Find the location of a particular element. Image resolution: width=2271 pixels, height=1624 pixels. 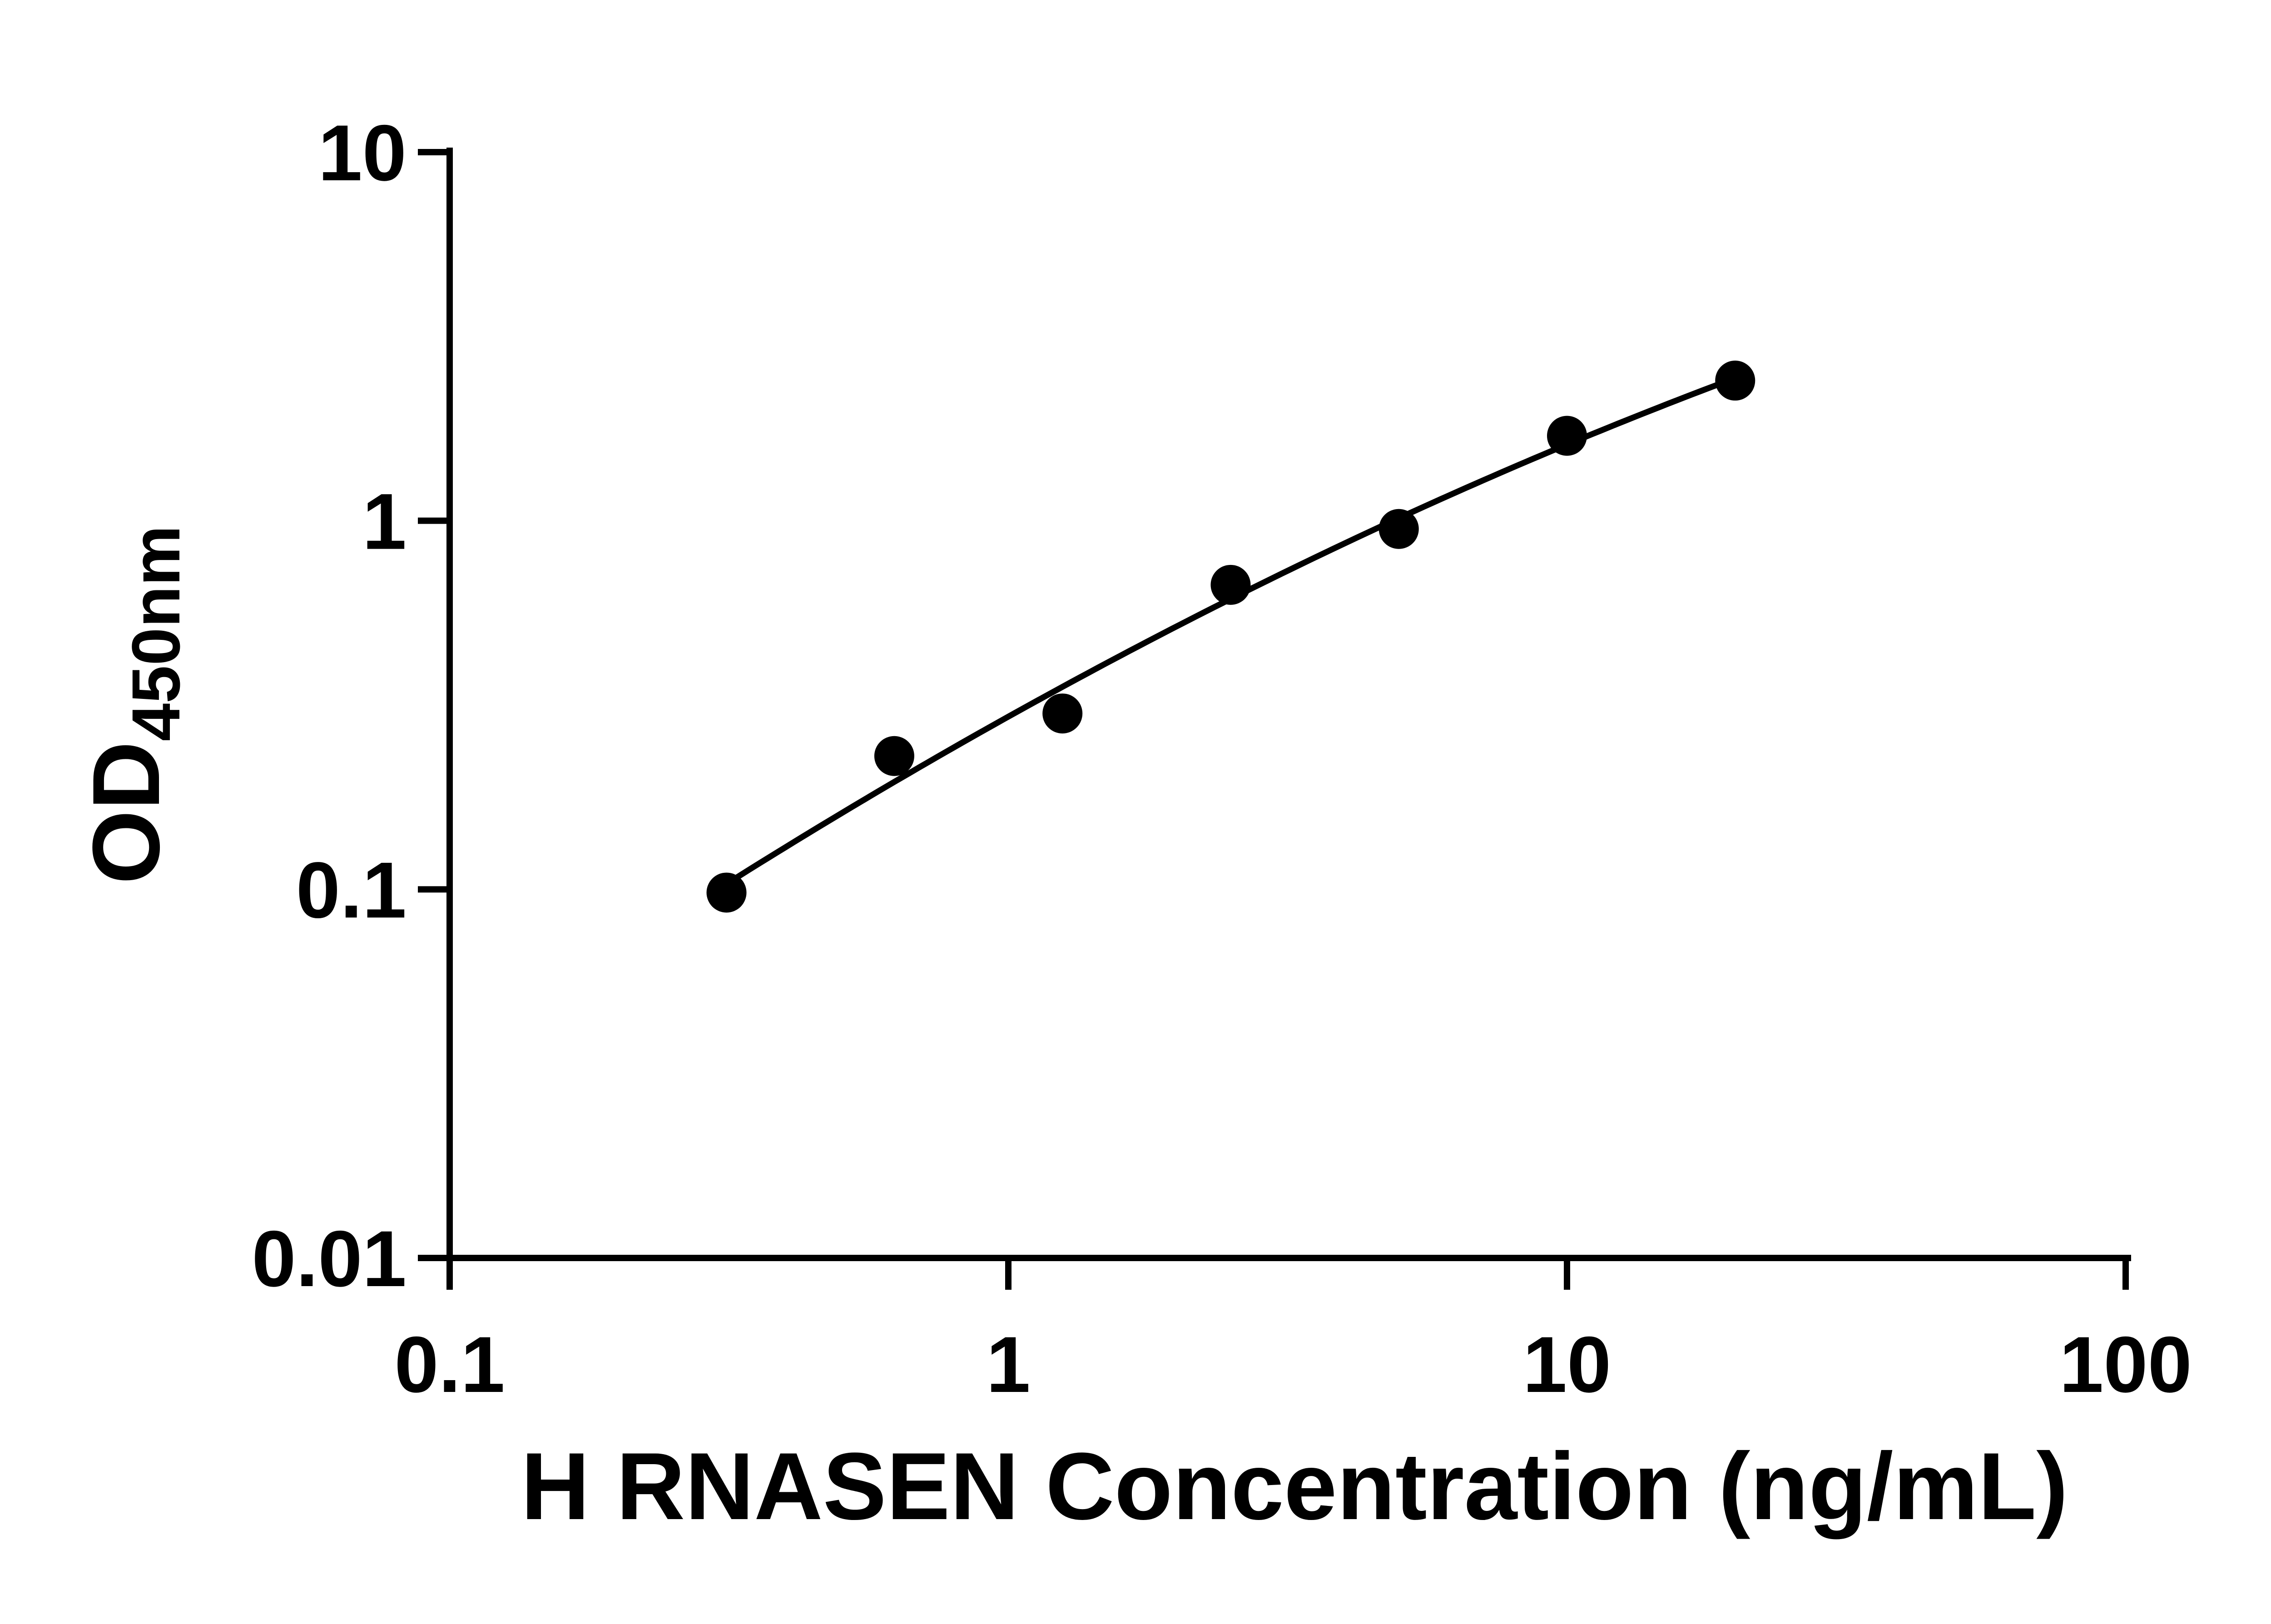

y-tick-label: 10 is located at coordinates (362, 153).